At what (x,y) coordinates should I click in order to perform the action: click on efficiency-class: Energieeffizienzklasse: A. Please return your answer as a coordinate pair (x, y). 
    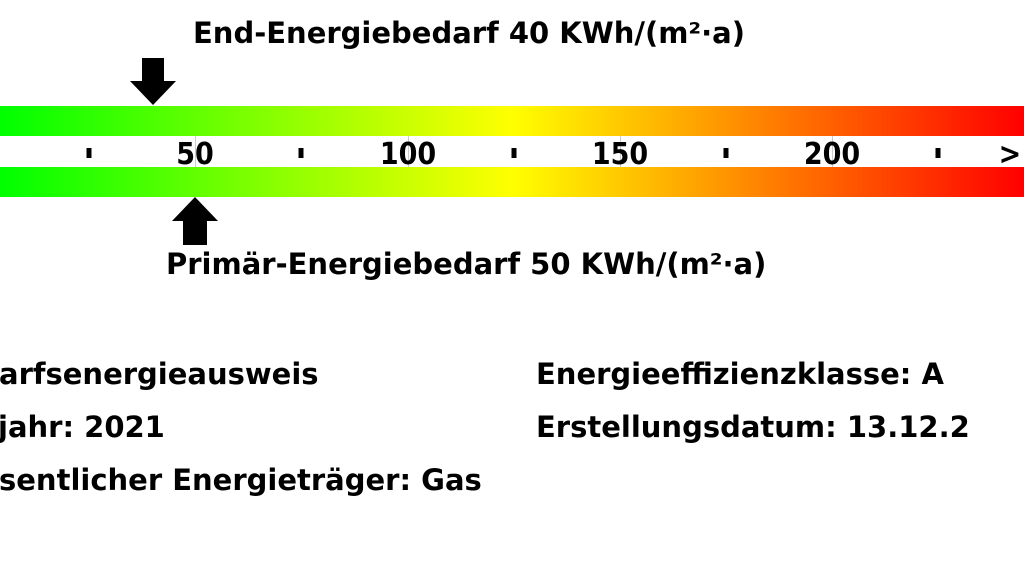
    Looking at the image, I should click on (740, 374).